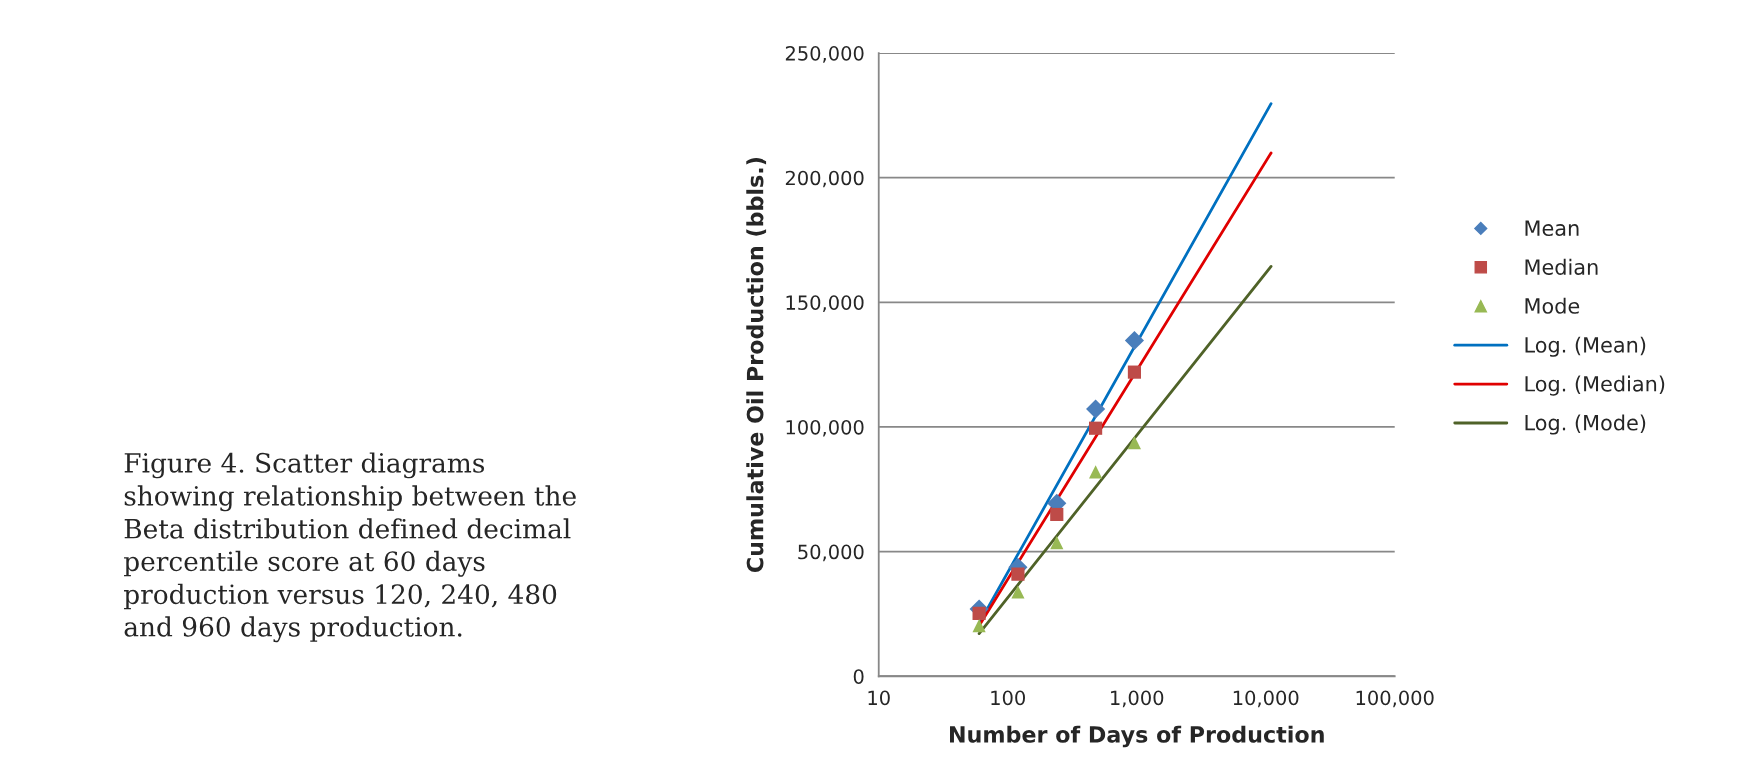 The height and width of the screenshot is (780, 1761). What do you see at coordinates (756, 365) in the screenshot?
I see `y-axis-title: Cumulative Oil Production (bbls.)` at bounding box center [756, 365].